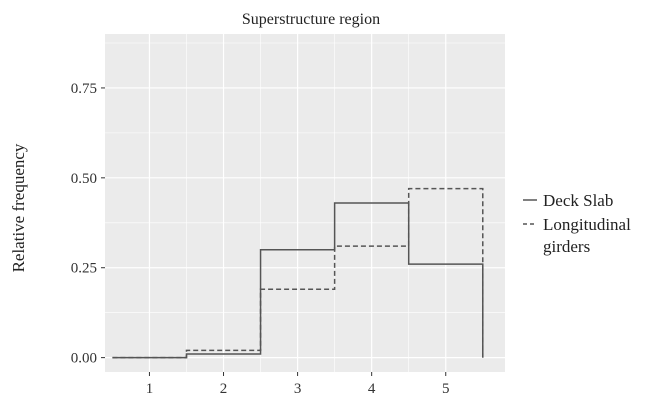  Describe the element at coordinates (18, 207) in the screenshot. I see `y-axis-title: Relative frequency` at that location.